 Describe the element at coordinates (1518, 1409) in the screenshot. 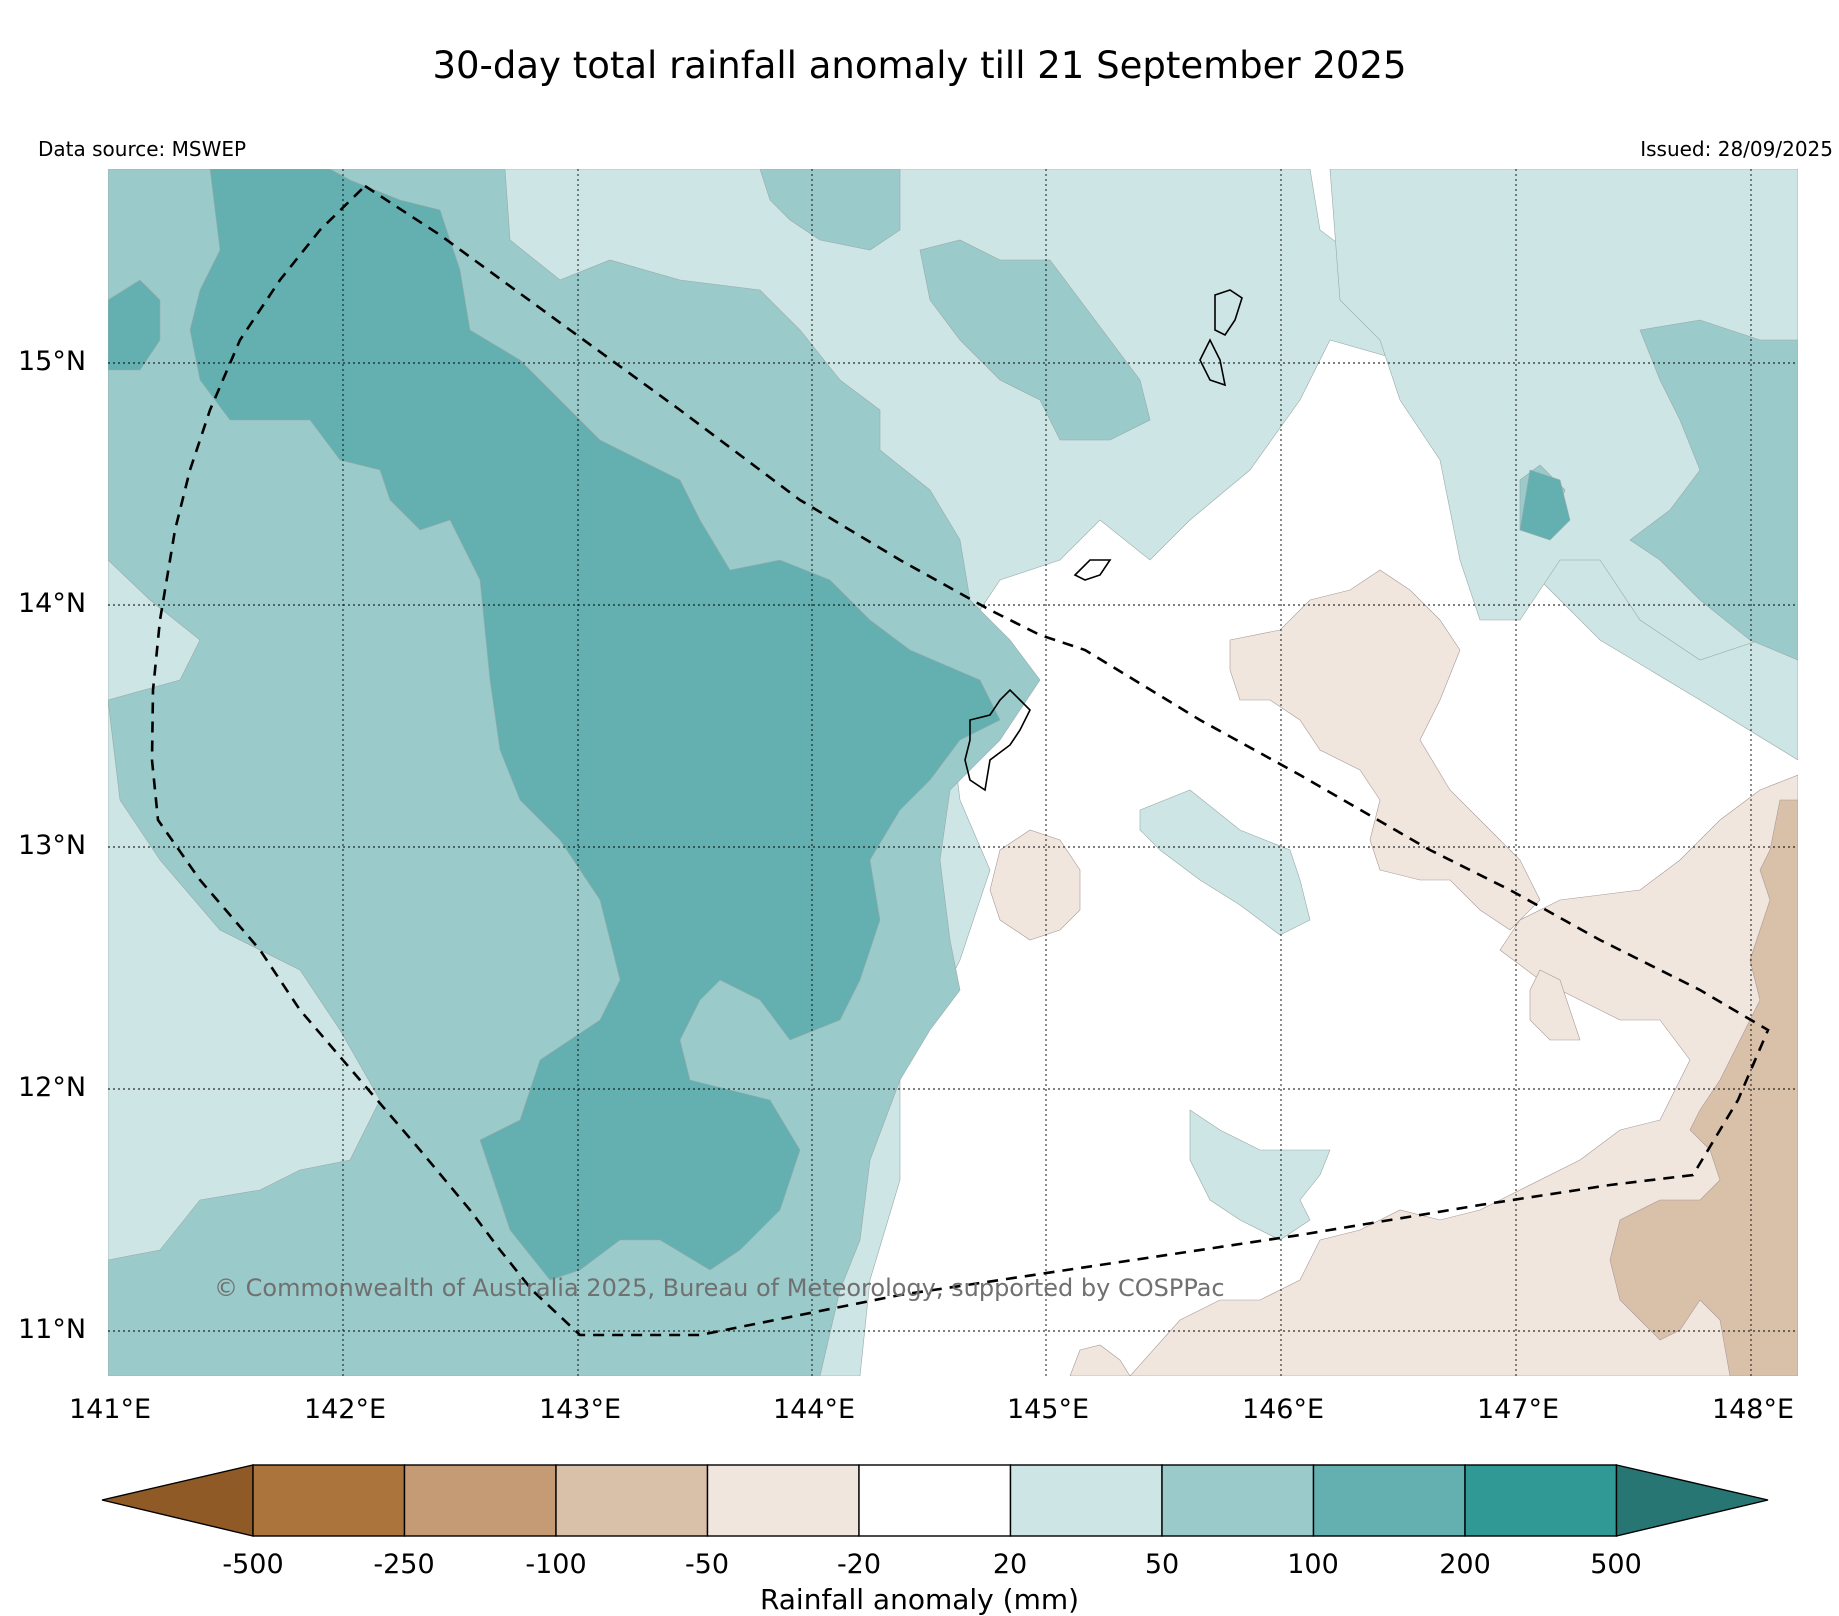

I see `lon-label-147e: 147°E` at that location.